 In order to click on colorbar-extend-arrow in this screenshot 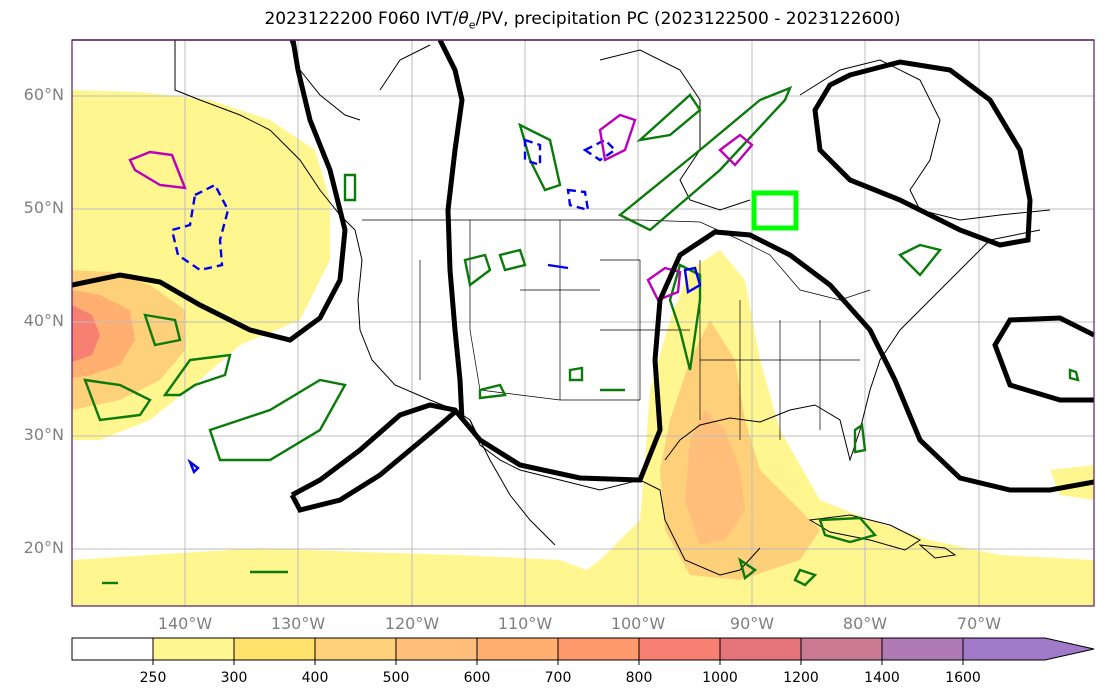, I will do `click(1028, 649)`.